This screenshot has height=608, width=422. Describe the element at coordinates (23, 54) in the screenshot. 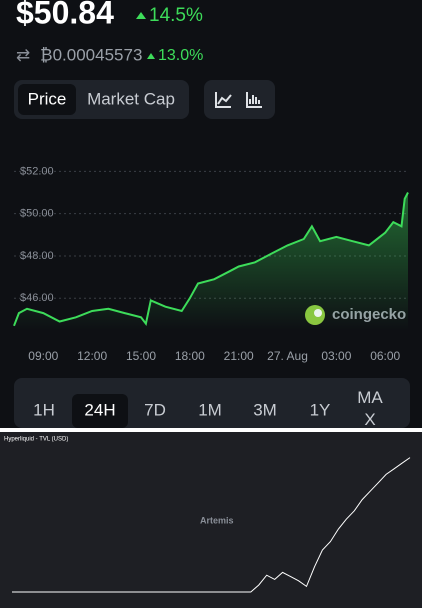

I see `swap-icon: ⇄` at that location.